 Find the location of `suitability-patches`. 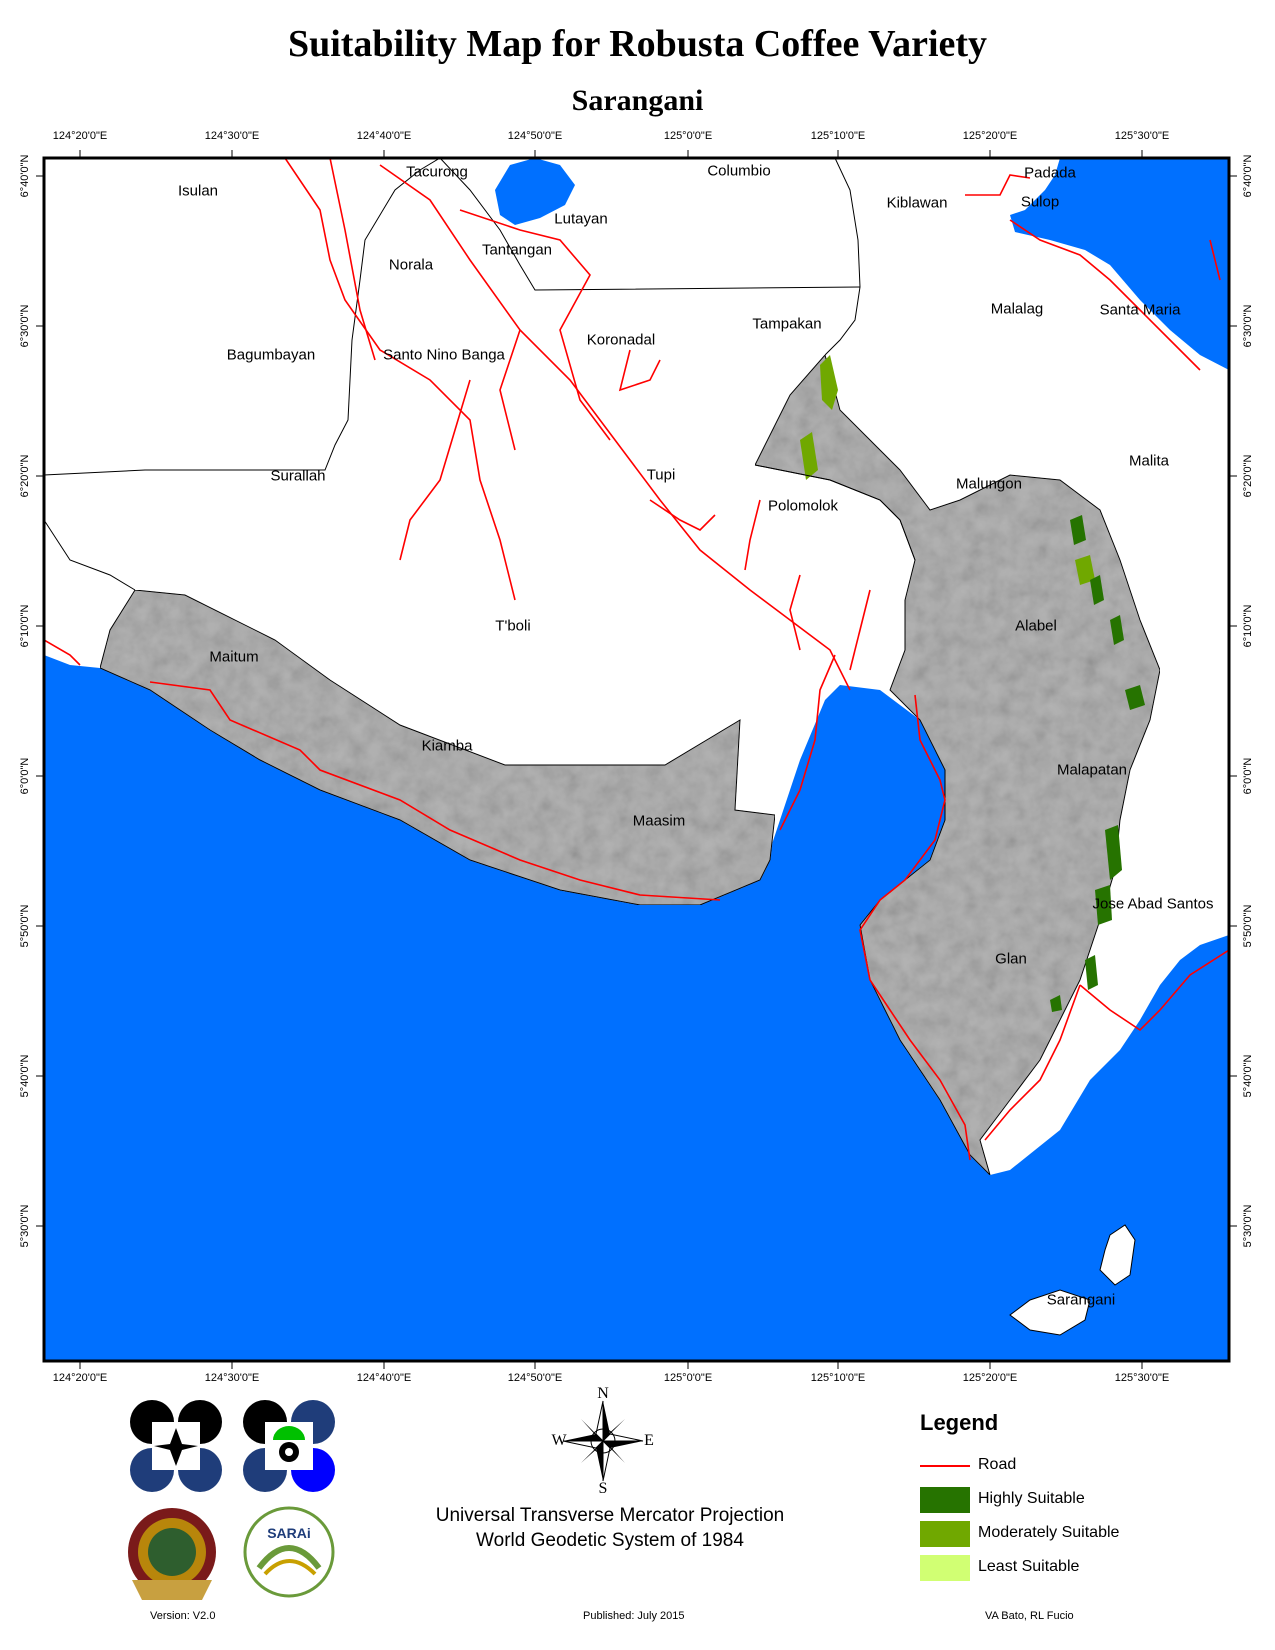

suitability-patches is located at coordinates (972, 683).